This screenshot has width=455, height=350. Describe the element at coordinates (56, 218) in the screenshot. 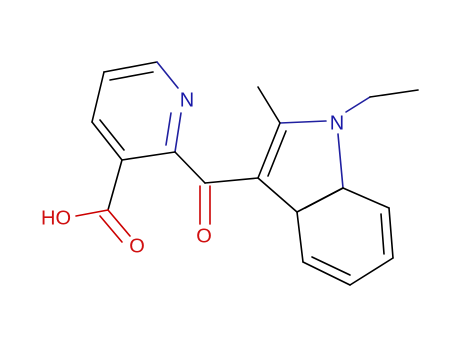

I see `atom-label: HO` at that location.